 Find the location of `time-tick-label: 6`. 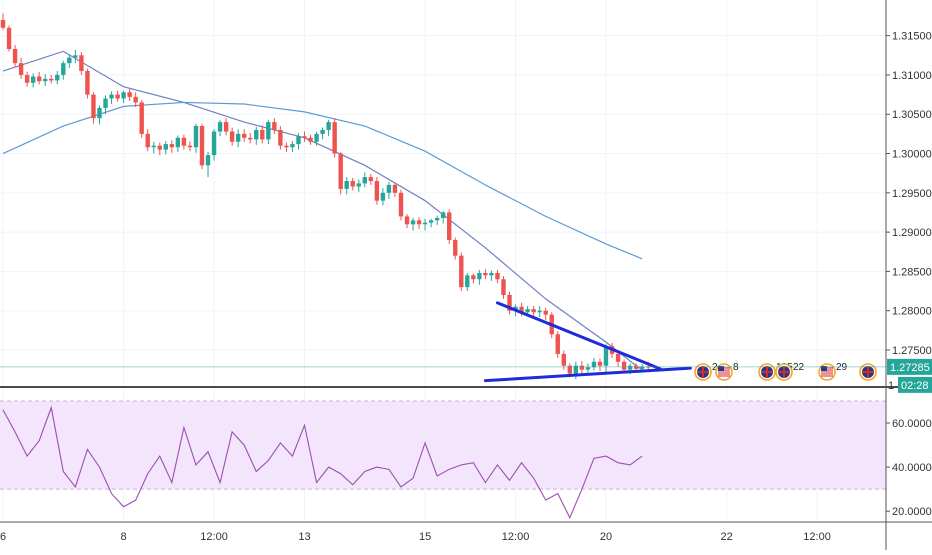

time-tick-label: 6 is located at coordinates (3, 537).